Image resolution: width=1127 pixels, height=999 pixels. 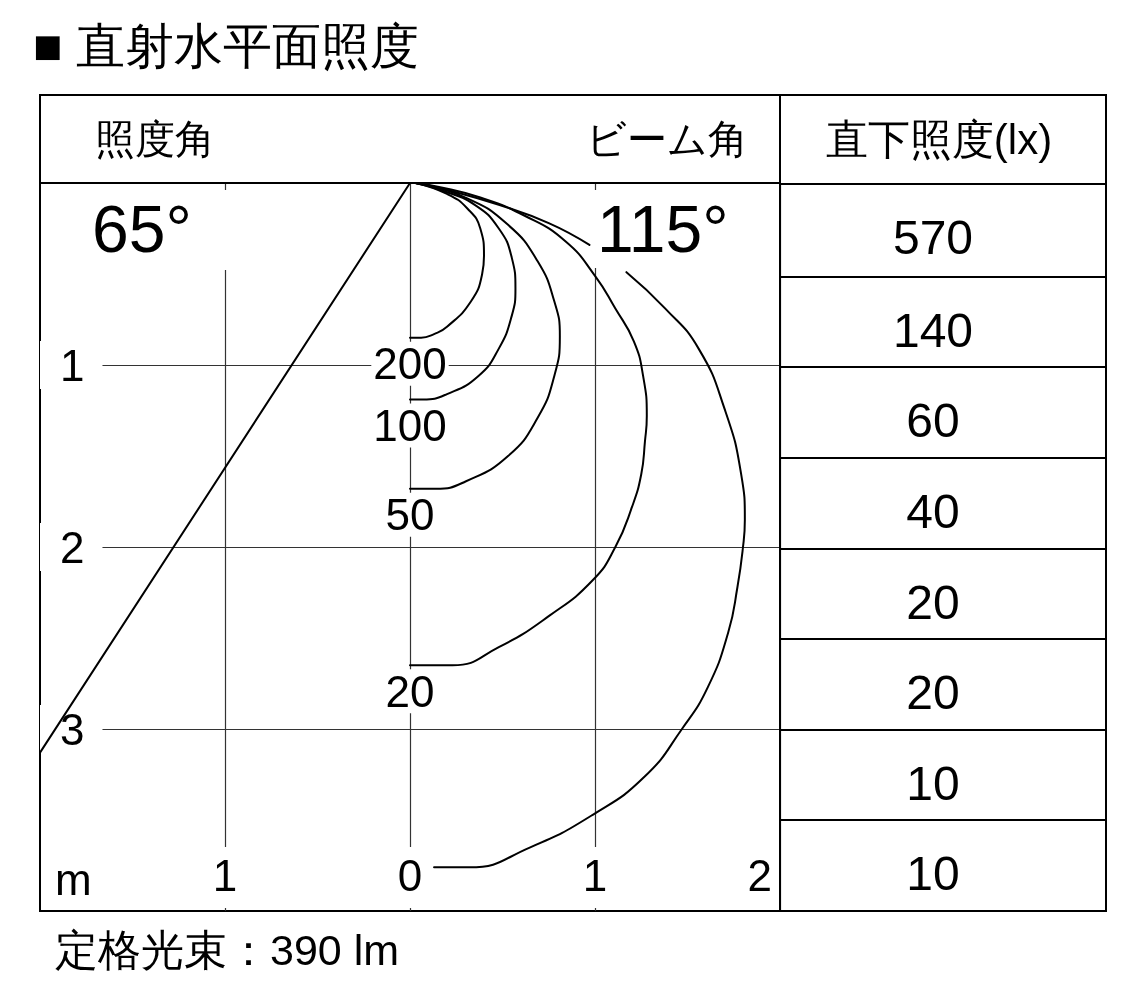 What do you see at coordinates (933, 511) in the screenshot?
I see `text: 40` at bounding box center [933, 511].